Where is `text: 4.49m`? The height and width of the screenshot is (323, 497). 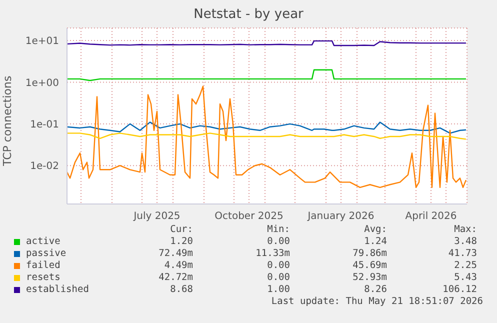
text: 4.49m is located at coordinates (178, 265).